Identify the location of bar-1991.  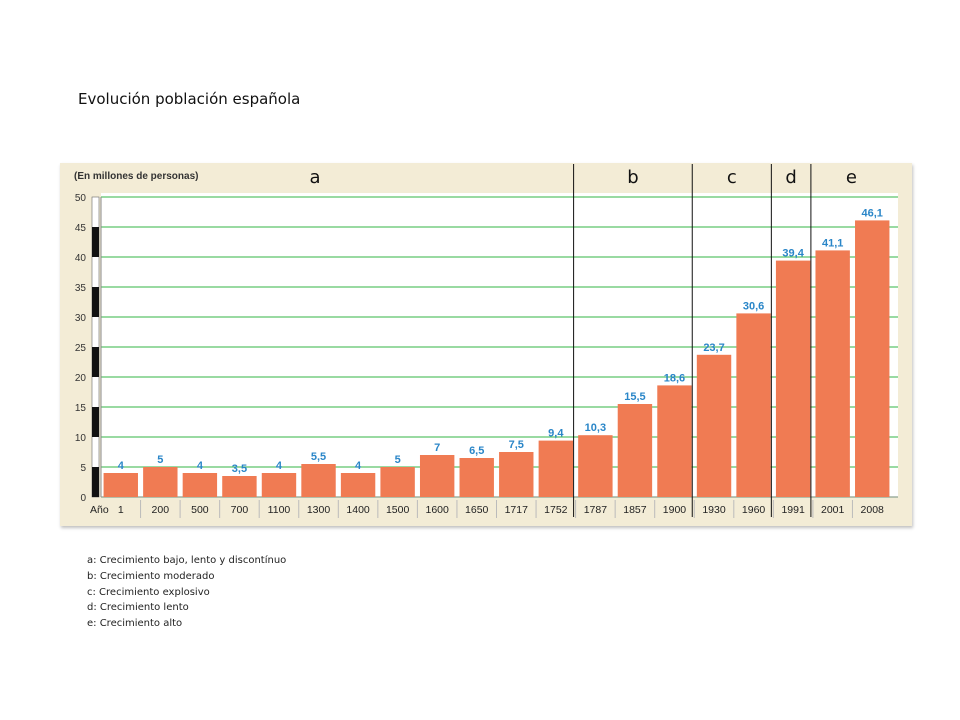
(793, 378).